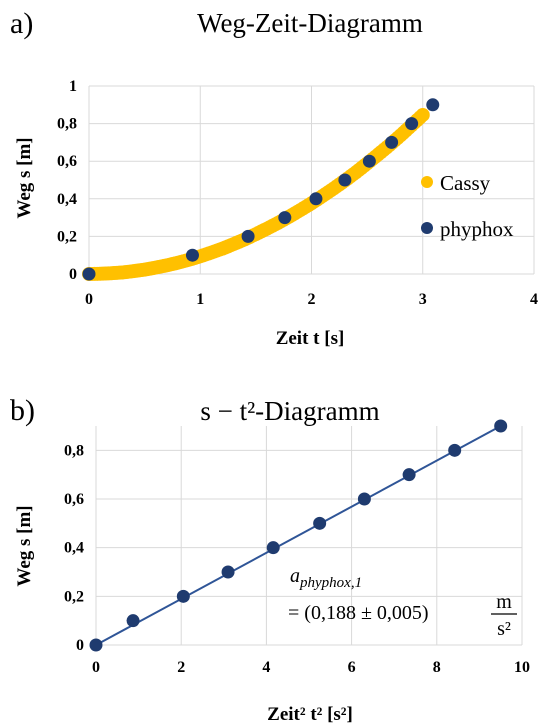  I want to click on chart-b-x-tick-label: 6, so click(352, 667).